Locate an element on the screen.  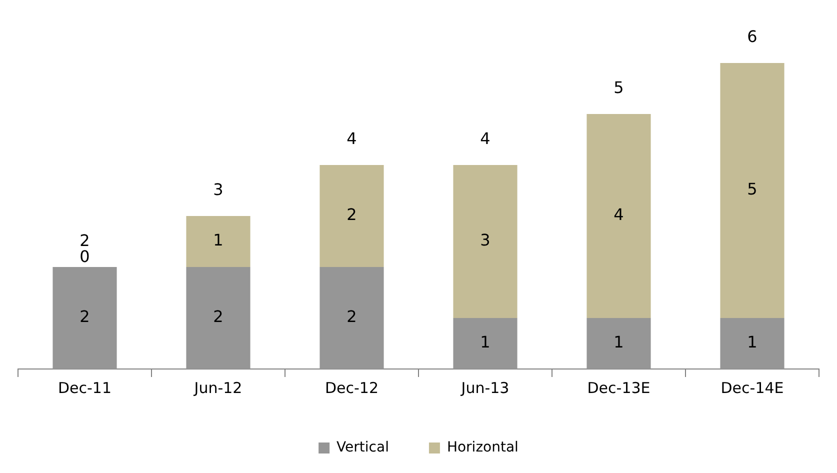
legend-label: Horizontal is located at coordinates (482, 448).